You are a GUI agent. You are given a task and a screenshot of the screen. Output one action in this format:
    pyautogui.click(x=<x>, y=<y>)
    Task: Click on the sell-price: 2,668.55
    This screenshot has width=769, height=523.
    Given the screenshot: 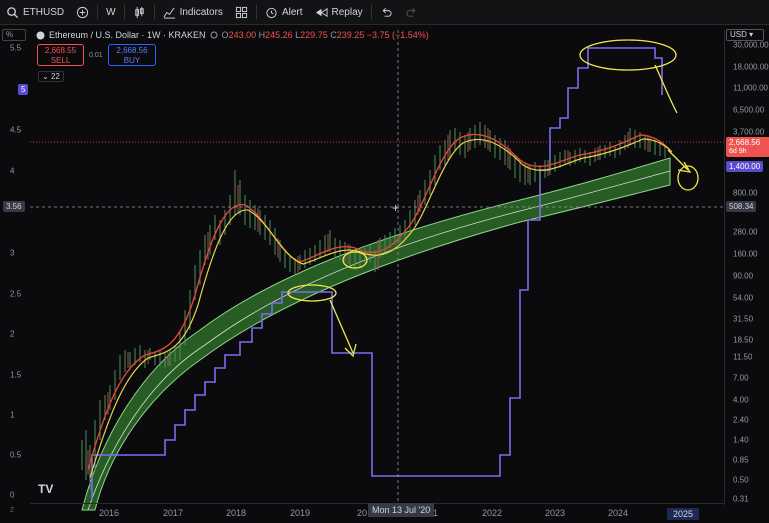 What is the action you would take?
    pyautogui.click(x=60, y=50)
    